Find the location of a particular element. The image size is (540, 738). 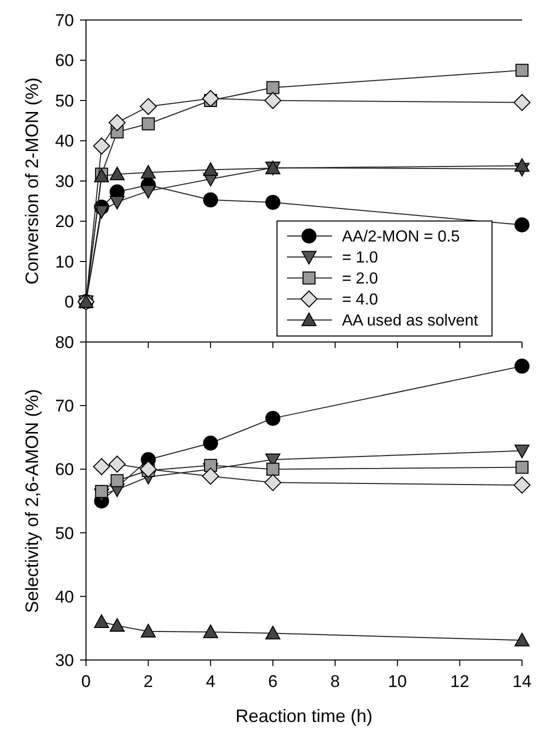

legend-label: = 4.0 is located at coordinates (360, 300).